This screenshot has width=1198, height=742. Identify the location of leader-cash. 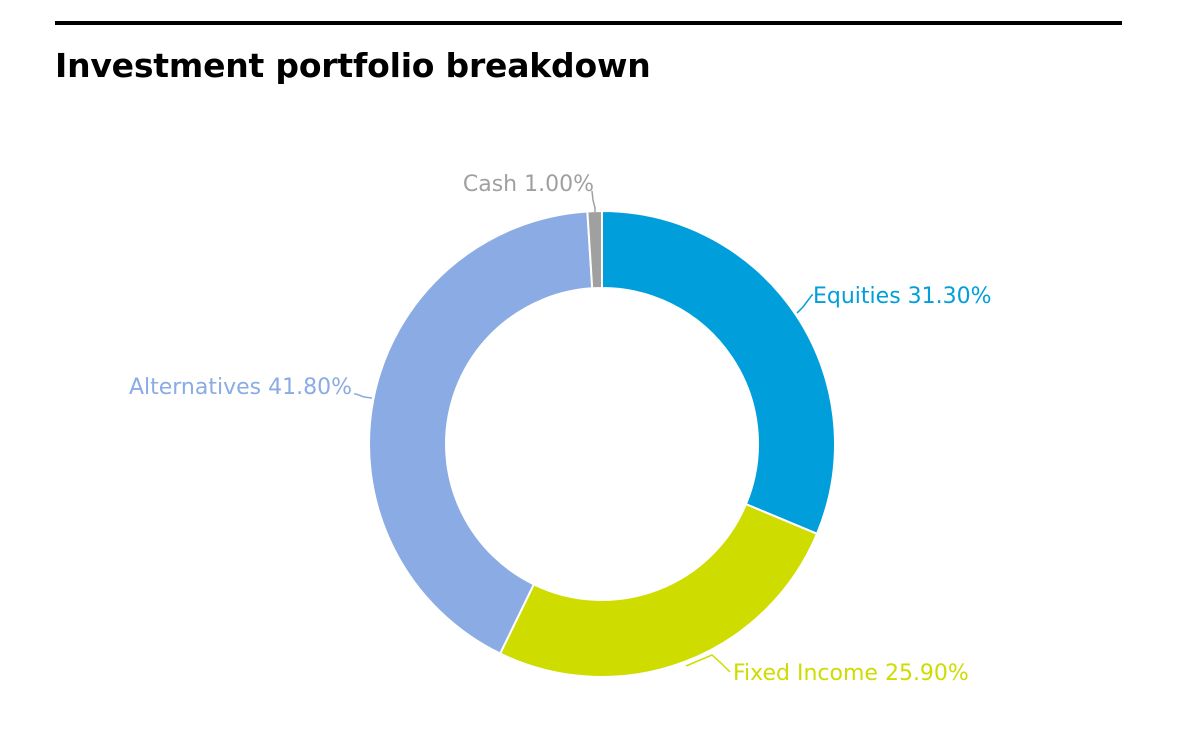
(593, 201).